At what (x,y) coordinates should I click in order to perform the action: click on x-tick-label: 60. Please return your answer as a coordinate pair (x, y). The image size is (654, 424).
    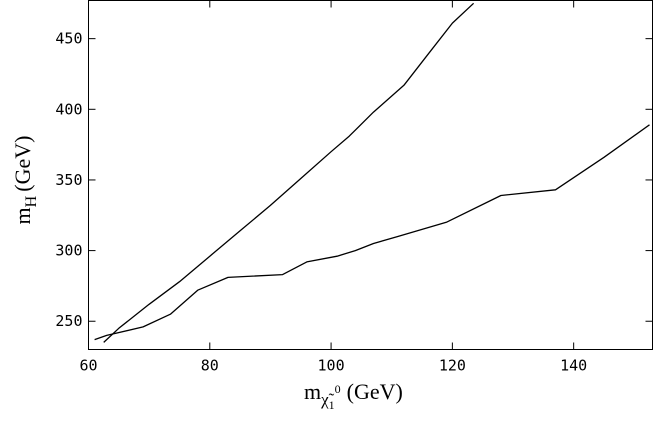
    Looking at the image, I should click on (88, 366).